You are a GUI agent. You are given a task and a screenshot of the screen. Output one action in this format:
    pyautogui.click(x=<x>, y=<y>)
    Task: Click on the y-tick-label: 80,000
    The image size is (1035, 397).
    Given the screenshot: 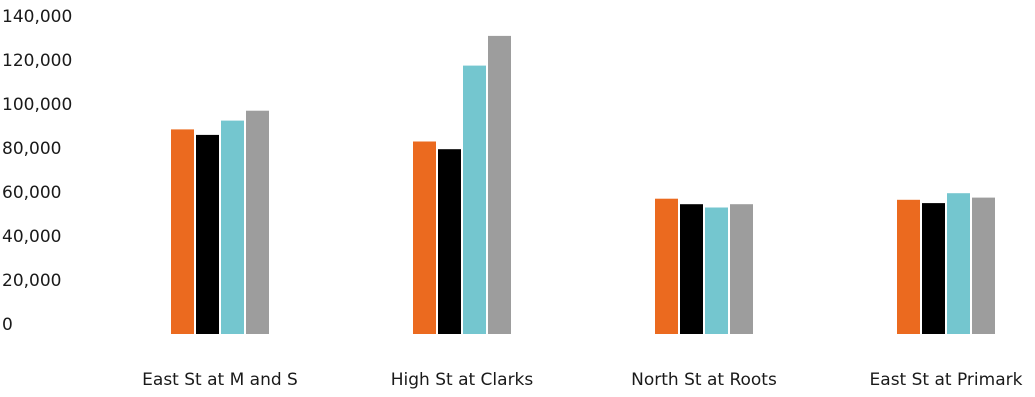 What is the action you would take?
    pyautogui.click(x=31, y=149)
    